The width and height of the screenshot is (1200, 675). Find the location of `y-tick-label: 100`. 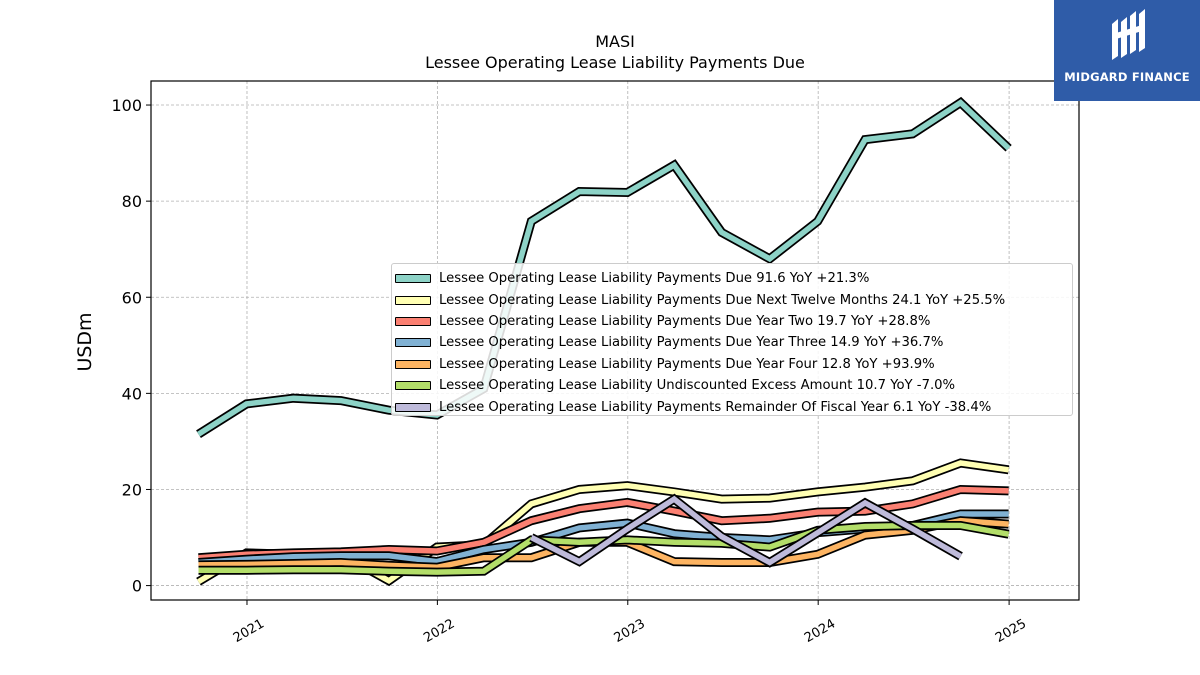

y-tick-label: 100 is located at coordinates (126, 105).